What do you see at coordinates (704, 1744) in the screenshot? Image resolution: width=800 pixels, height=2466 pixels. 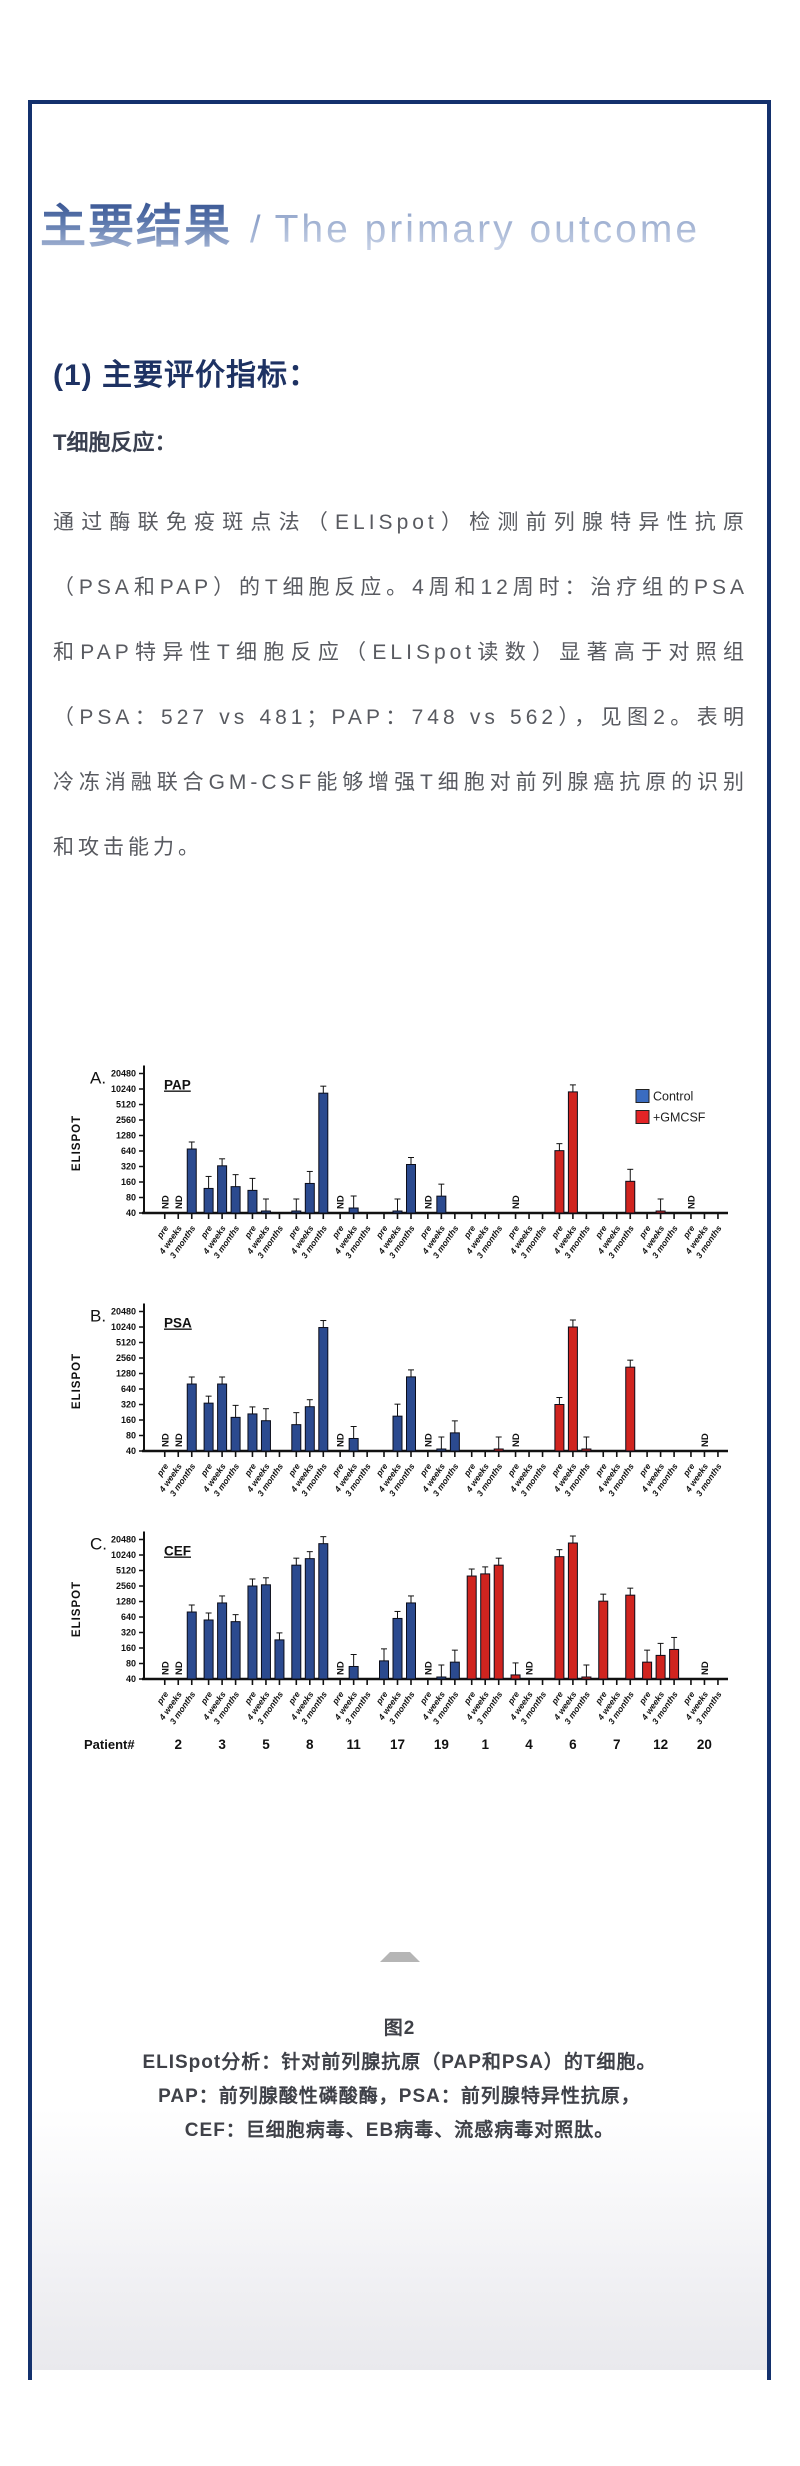 I see `svg-text: 20` at bounding box center [704, 1744].